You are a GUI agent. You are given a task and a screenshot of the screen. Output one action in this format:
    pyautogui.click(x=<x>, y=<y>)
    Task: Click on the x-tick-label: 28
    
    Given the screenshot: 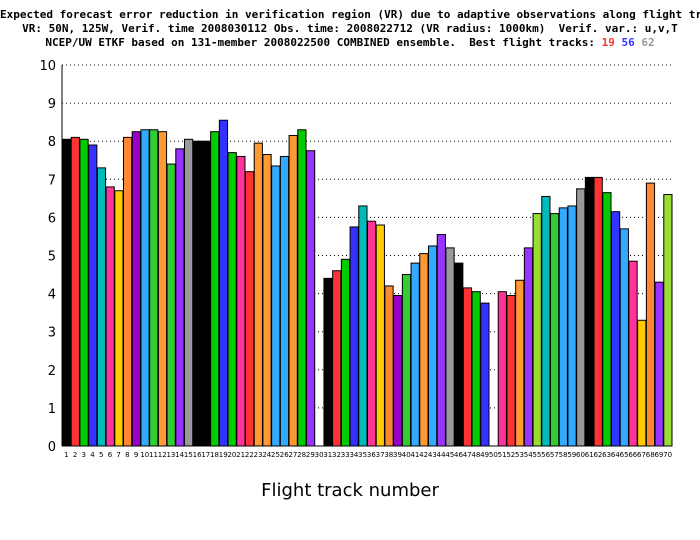 What is the action you would take?
    pyautogui.click(x=301, y=455)
    